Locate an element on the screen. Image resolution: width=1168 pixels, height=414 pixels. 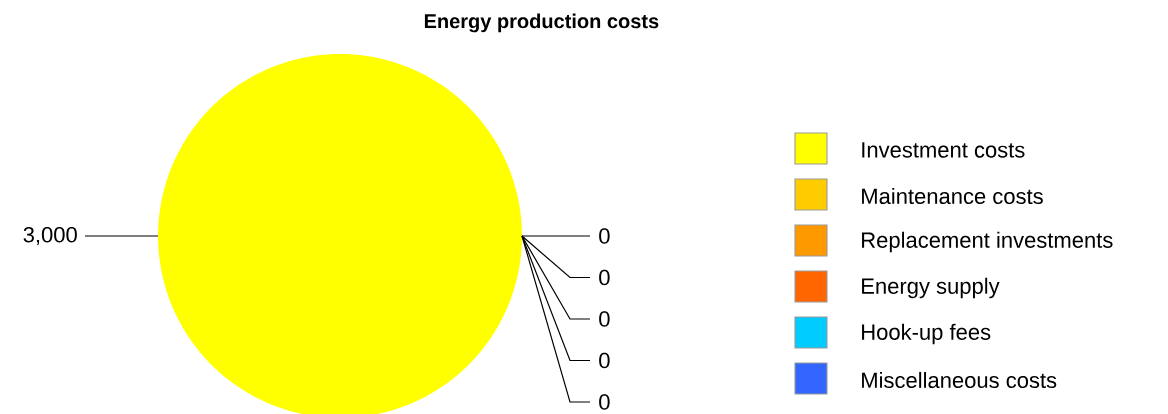
legend-label: Investment costs is located at coordinates (943, 150).